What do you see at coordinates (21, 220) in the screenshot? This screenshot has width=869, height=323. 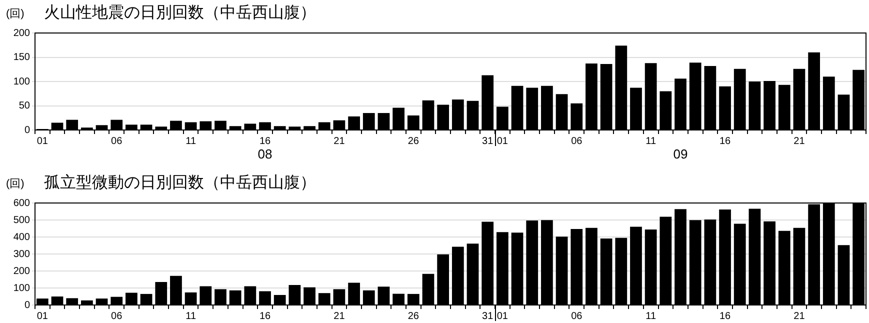 I see `y-tick-label: 500` at bounding box center [21, 220].